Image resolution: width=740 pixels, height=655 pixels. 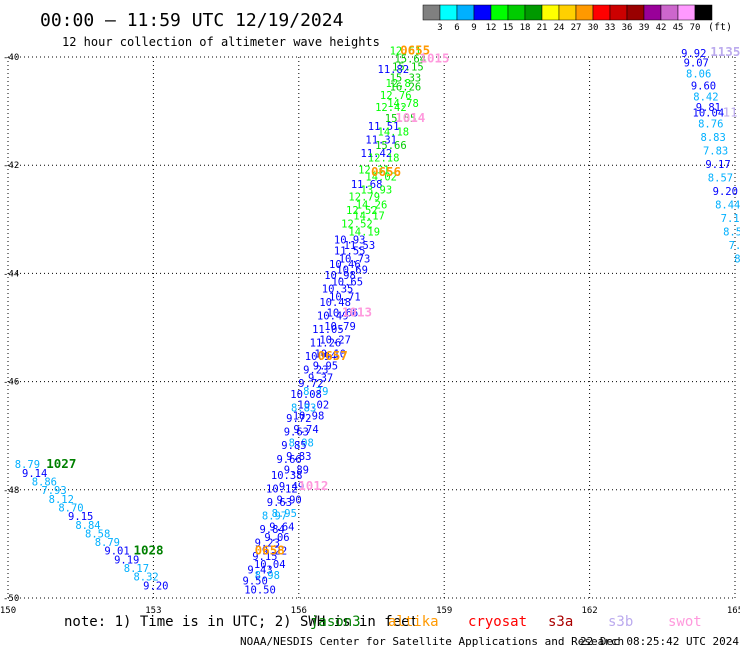 I want to click on swh-data-label: 9.90, so click(x=288, y=500).